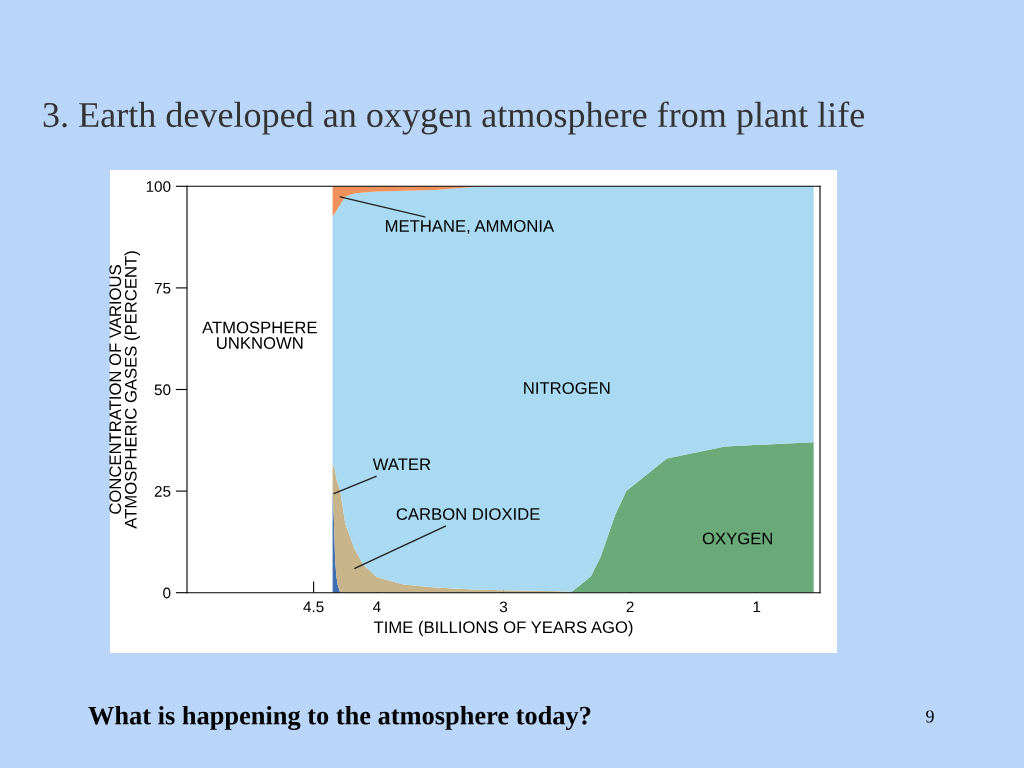 This screenshot has height=768, width=1024. I want to click on x-tick-label: 3, so click(503, 607).